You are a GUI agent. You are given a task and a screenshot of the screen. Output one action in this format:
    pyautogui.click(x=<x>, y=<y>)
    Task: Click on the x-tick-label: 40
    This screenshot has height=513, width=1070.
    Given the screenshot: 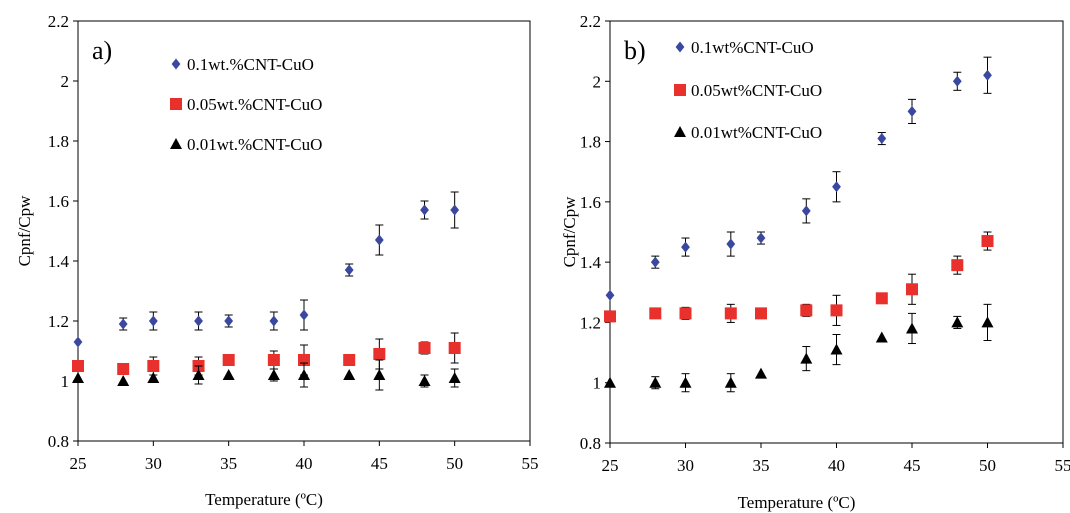 What is the action you would take?
    pyautogui.click(x=304, y=463)
    